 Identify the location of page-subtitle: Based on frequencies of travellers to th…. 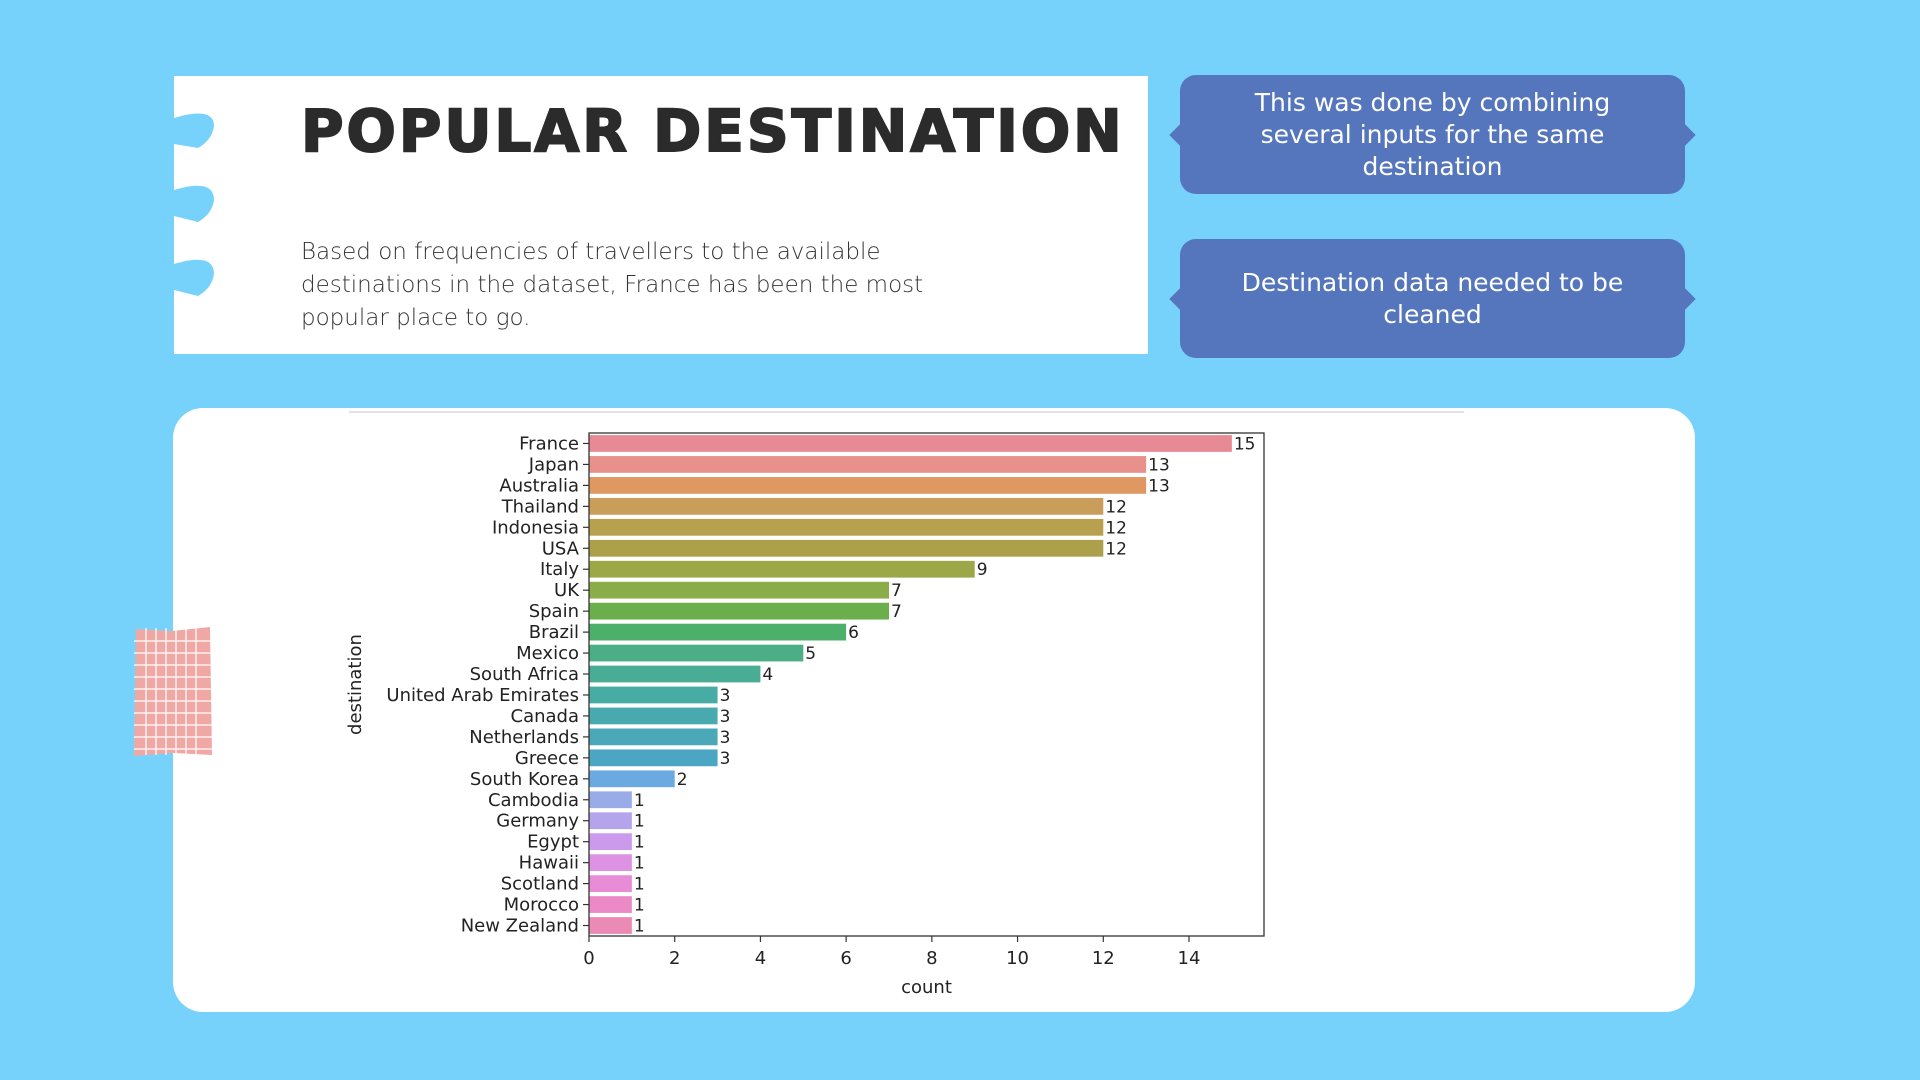
(612, 285).